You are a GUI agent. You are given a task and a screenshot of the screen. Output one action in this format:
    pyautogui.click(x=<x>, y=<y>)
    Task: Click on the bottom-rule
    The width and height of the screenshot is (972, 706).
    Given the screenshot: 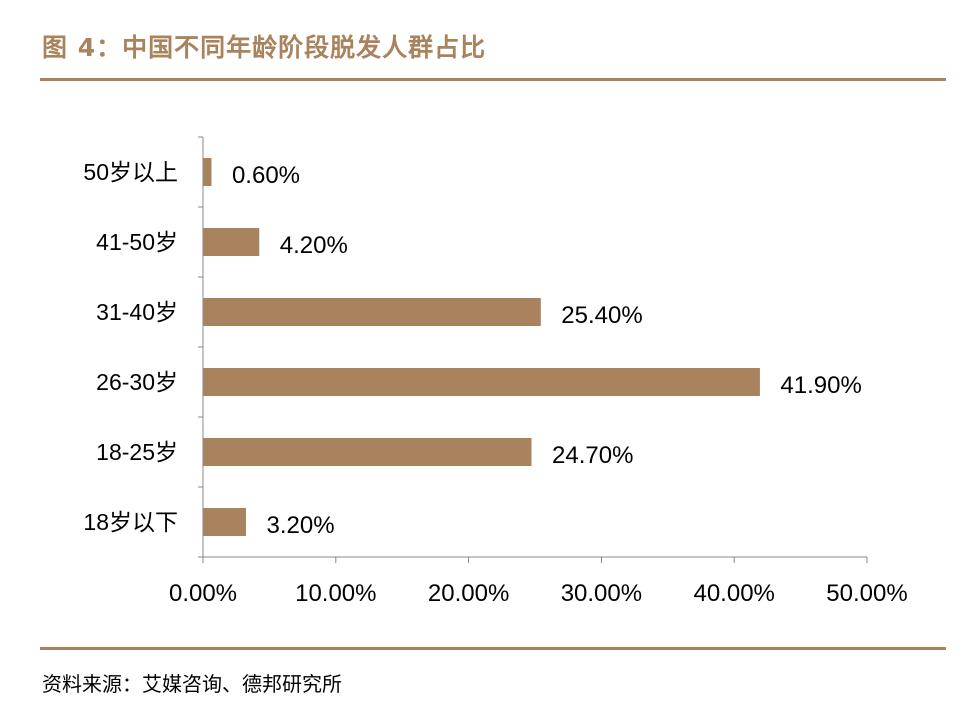 What is the action you would take?
    pyautogui.click(x=493, y=648)
    